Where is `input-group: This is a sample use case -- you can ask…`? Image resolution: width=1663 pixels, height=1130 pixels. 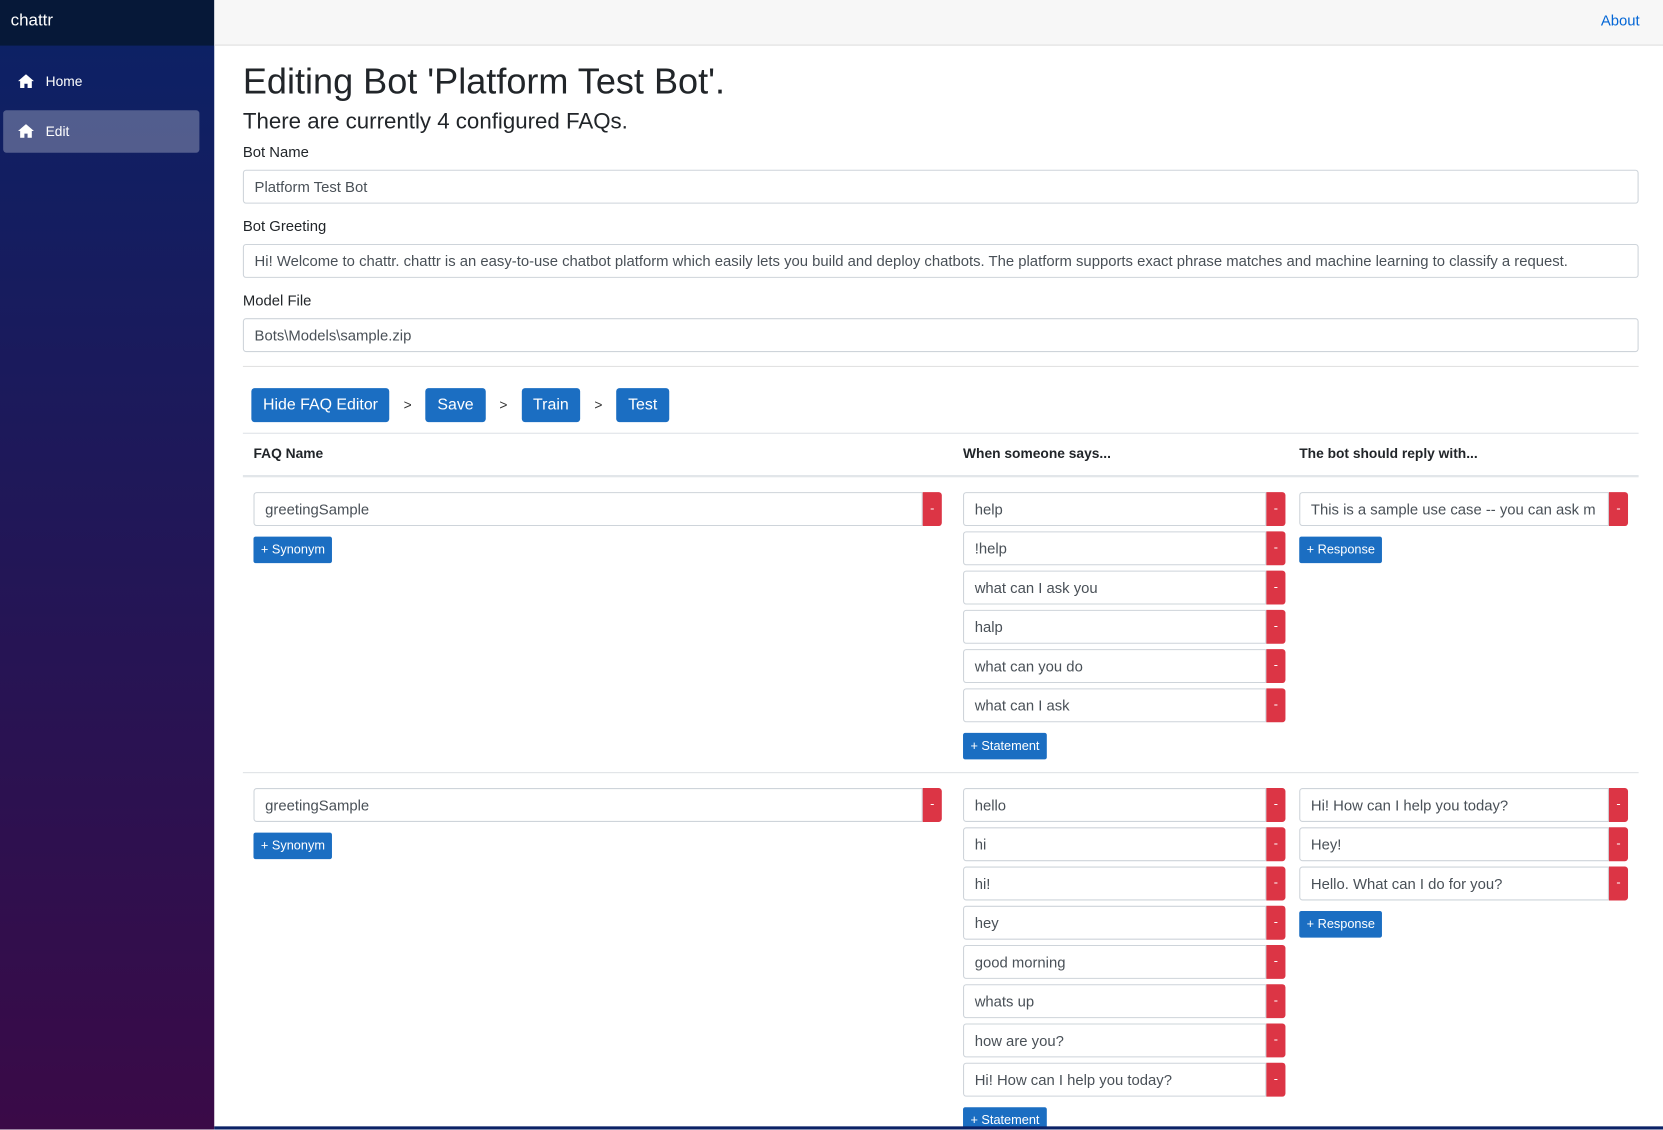
input-group: This is a sample use case -- you can ask… is located at coordinates (1464, 509).